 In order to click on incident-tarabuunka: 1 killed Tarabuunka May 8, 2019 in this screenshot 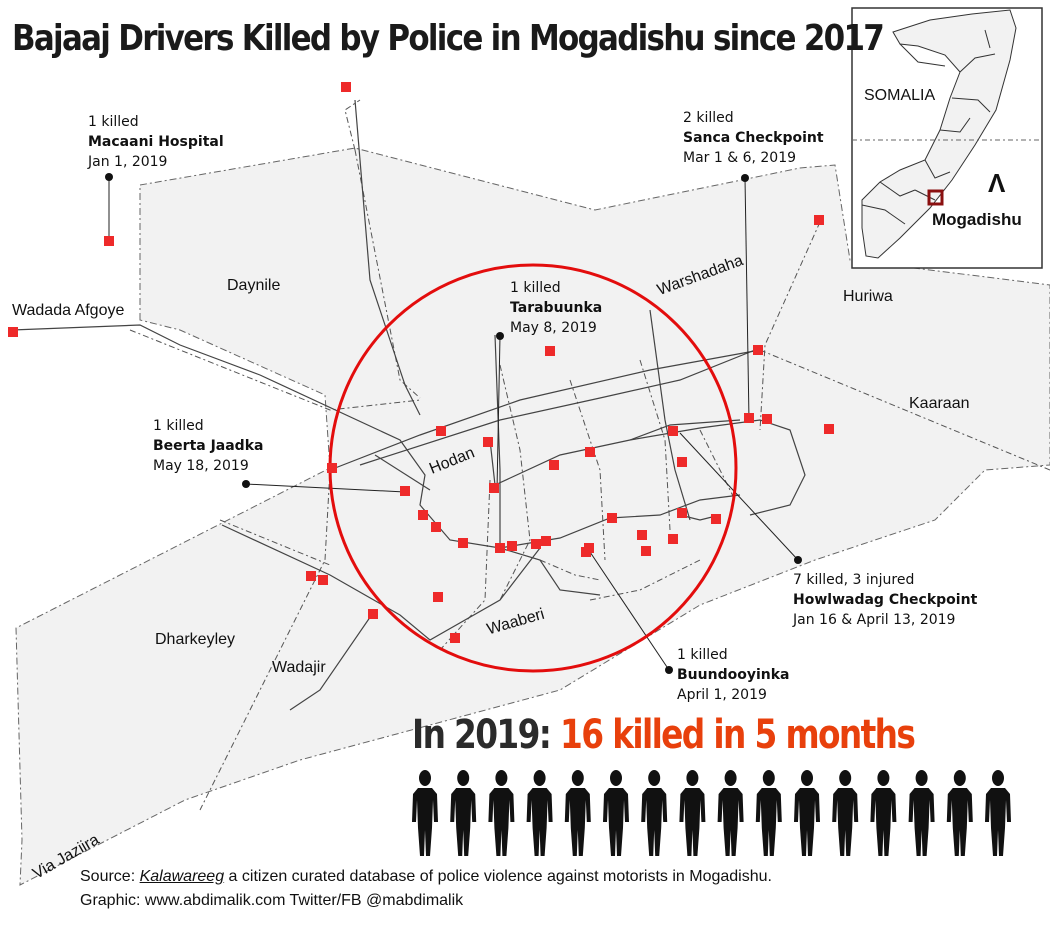, I will do `click(556, 308)`.